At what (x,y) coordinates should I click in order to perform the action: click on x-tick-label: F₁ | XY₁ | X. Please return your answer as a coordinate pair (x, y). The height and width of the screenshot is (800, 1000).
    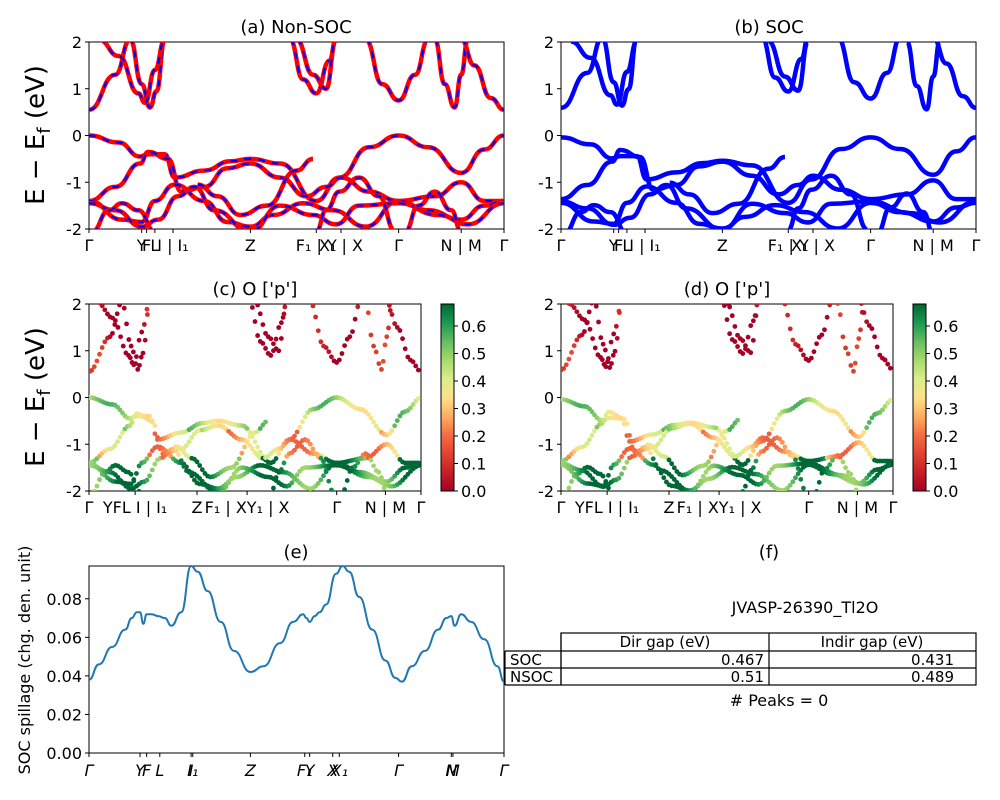
    Looking at the image, I should click on (247, 507).